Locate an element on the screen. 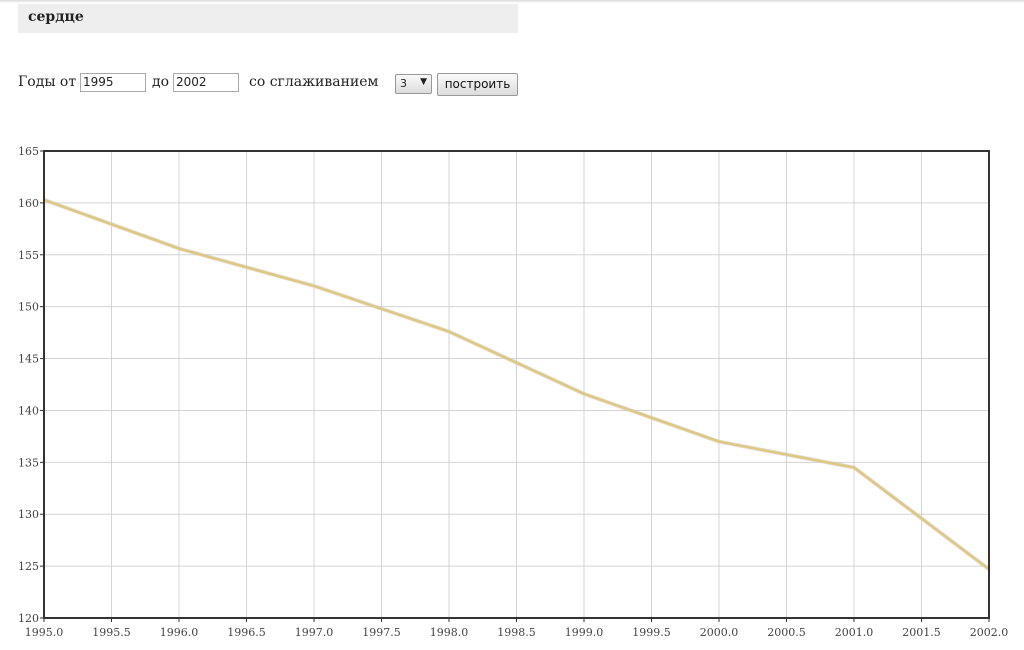 The width and height of the screenshot is (1024, 650). x-tick-label: 1997.0 is located at coordinates (314, 632).